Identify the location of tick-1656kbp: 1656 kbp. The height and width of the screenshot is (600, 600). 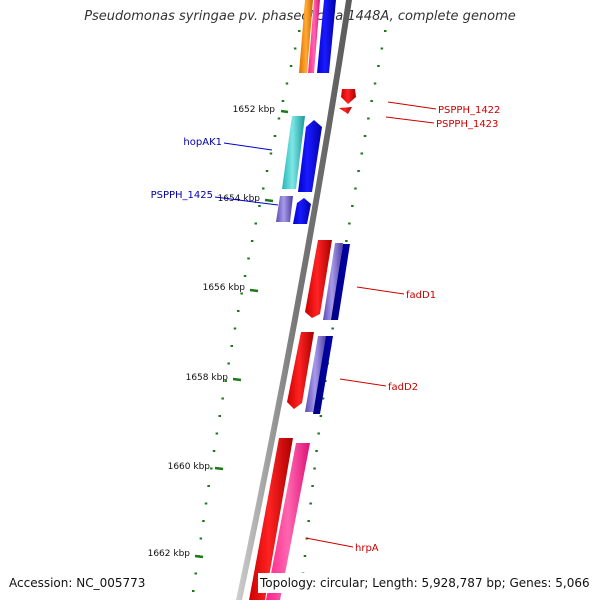
(231, 288).